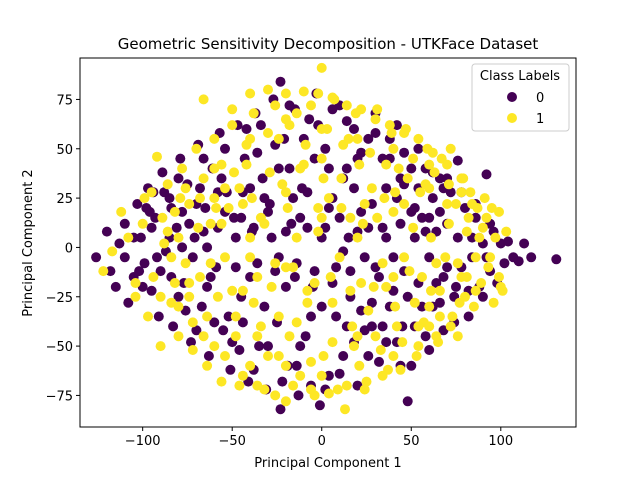 This screenshot has width=640, height=480. I want to click on x-tick-label: −100, so click(143, 441).